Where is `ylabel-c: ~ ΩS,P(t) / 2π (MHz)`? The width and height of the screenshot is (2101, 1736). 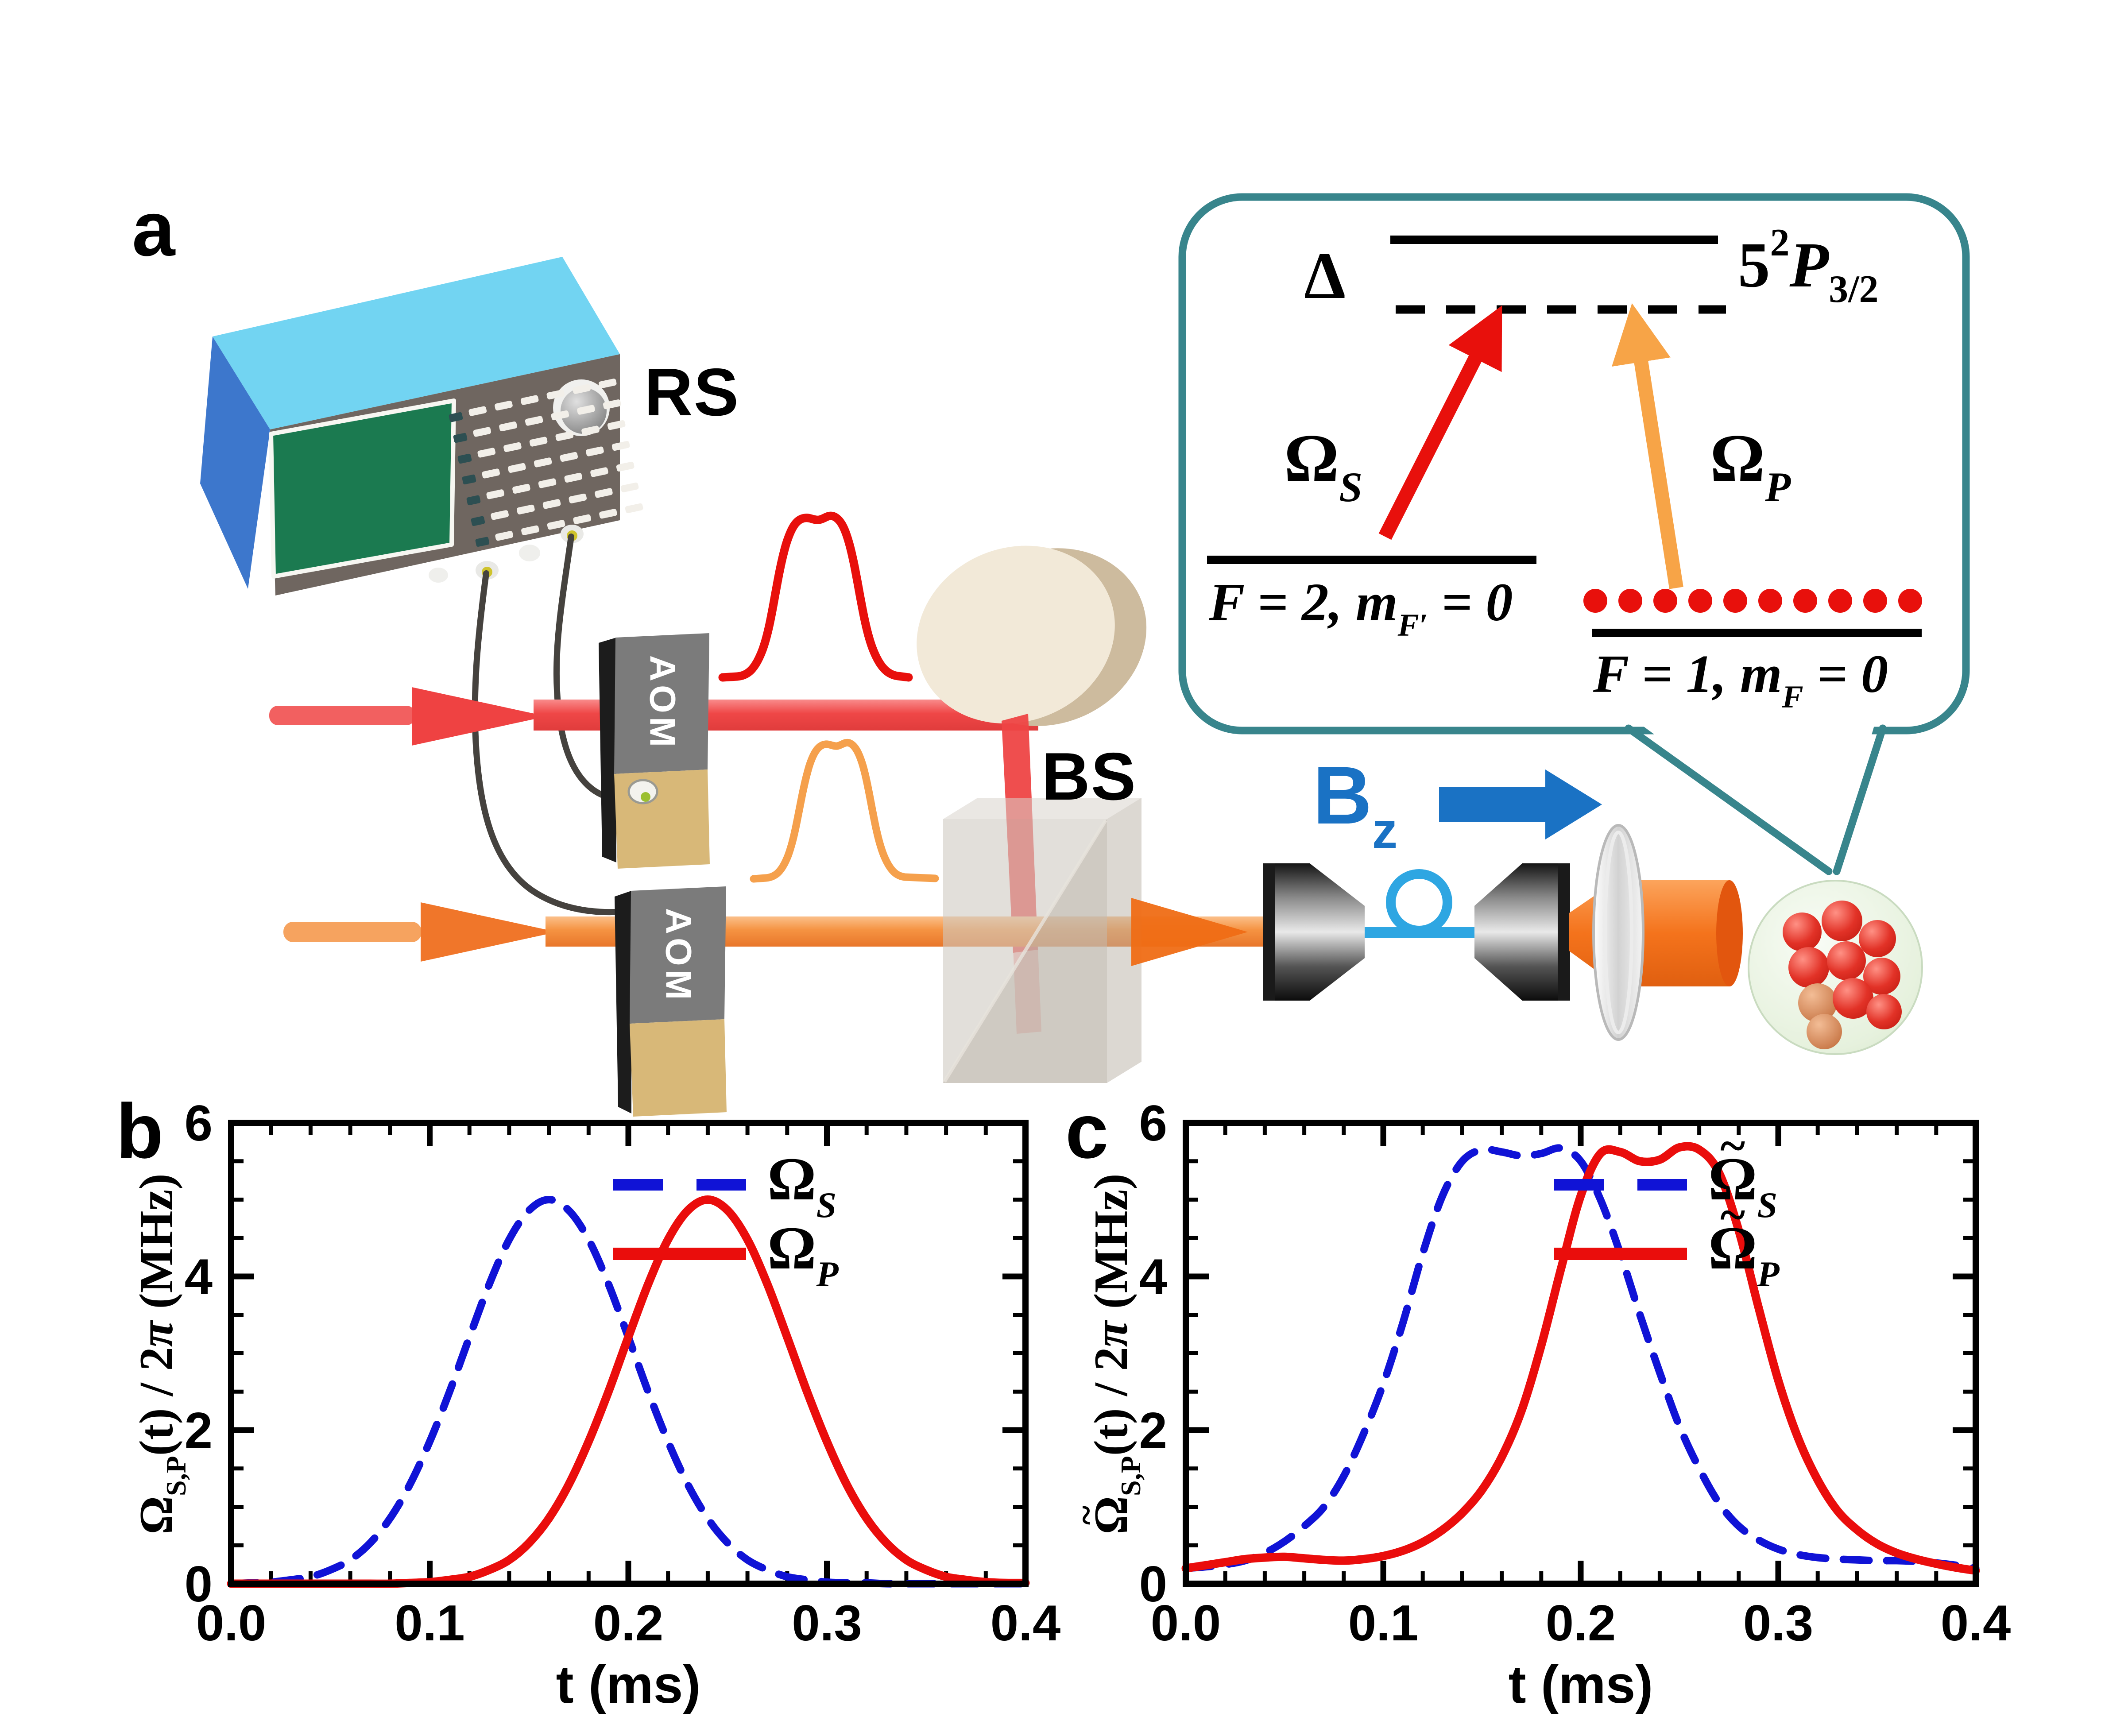
ylabel-c: ~ ΩS,P(t) / 2π (MHz) is located at coordinates (1106, 1354).